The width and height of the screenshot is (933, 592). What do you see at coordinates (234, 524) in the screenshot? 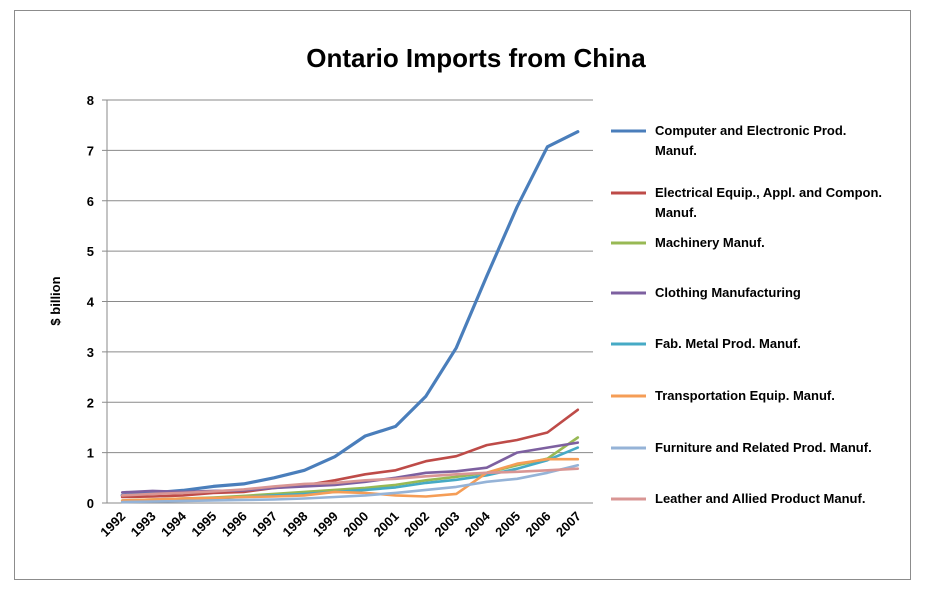
I see `x-tick-label: 1996` at bounding box center [234, 524].